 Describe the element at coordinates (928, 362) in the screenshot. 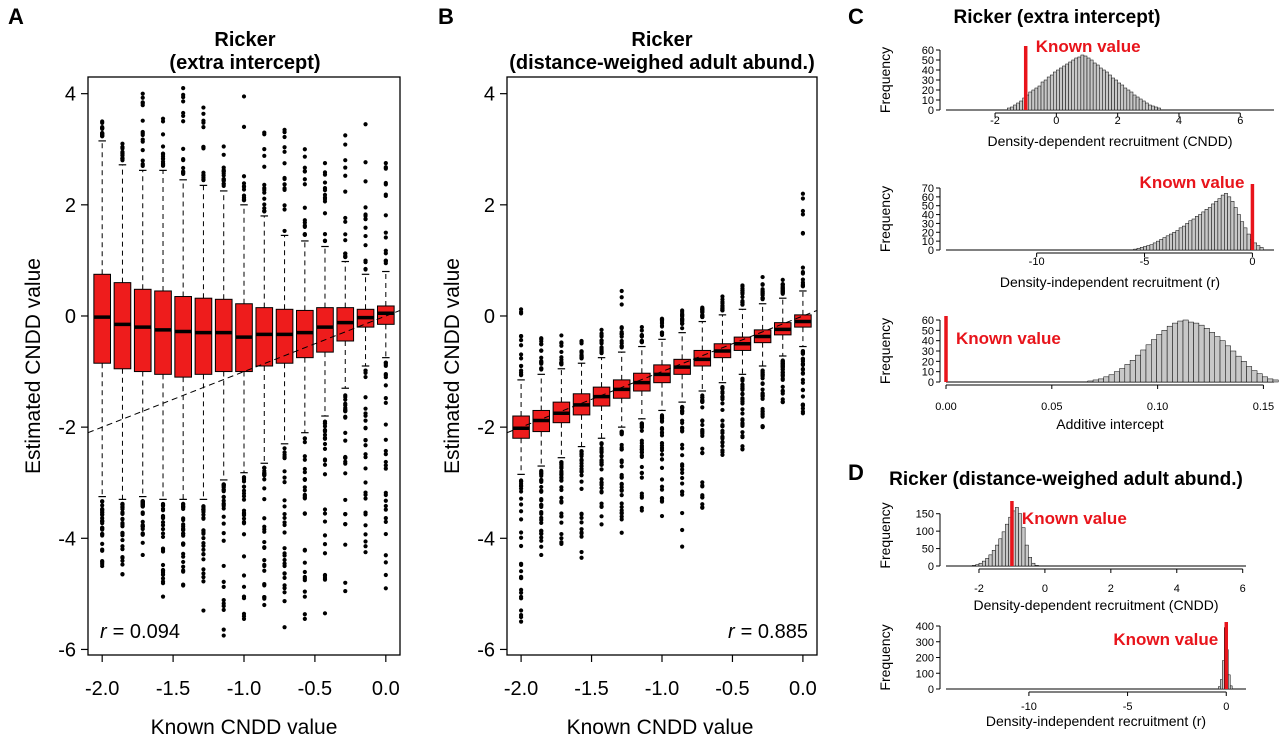

I see `y-tick-label: 20` at that location.